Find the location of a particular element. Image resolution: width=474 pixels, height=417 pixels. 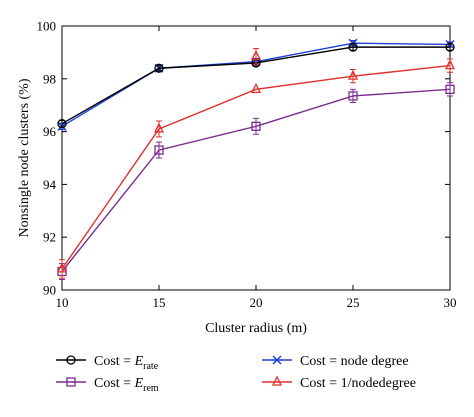

y-axis-title: Nonsingle node clusters (%) is located at coordinates (24, 157).